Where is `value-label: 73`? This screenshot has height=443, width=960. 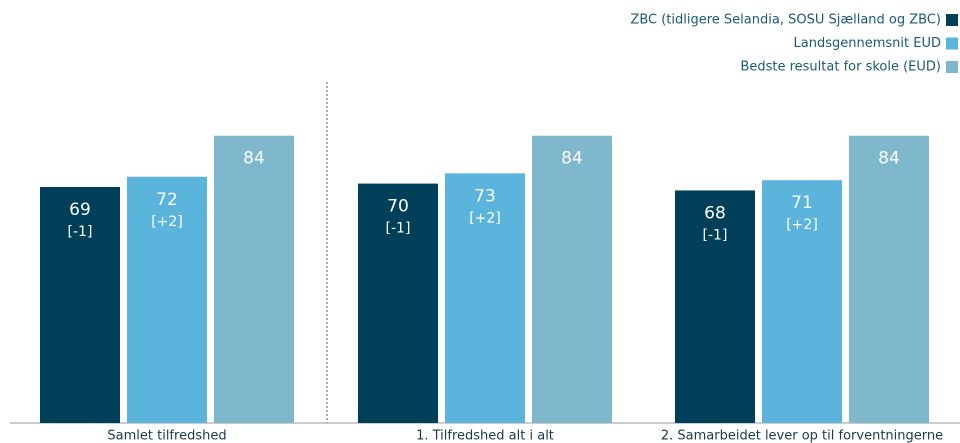
value-label: 73 is located at coordinates (485, 196).